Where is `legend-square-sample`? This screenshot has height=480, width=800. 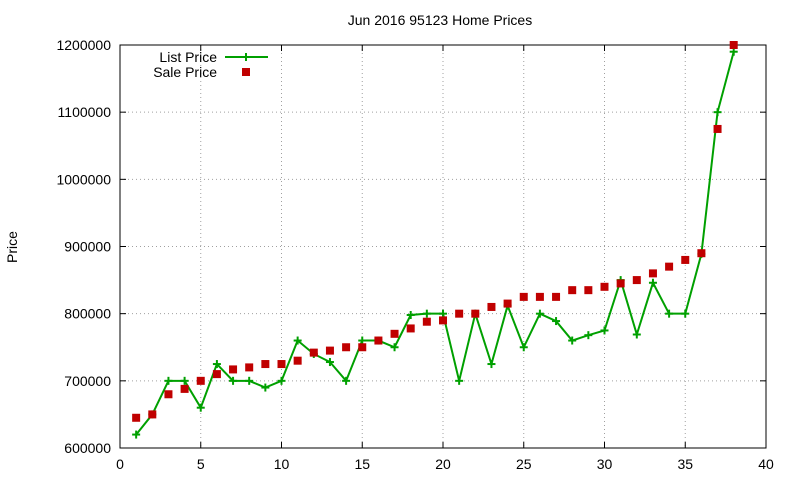 legend-square-sample is located at coordinates (246, 72).